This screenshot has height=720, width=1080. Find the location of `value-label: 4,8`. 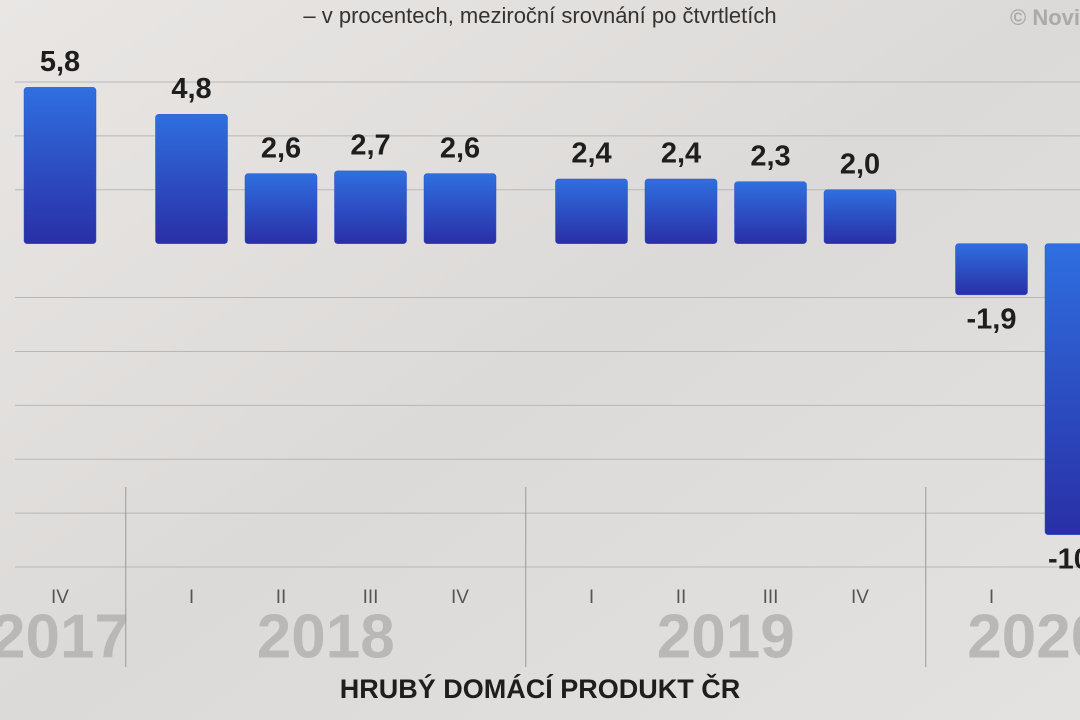

value-label: 4,8 is located at coordinates (191, 89).